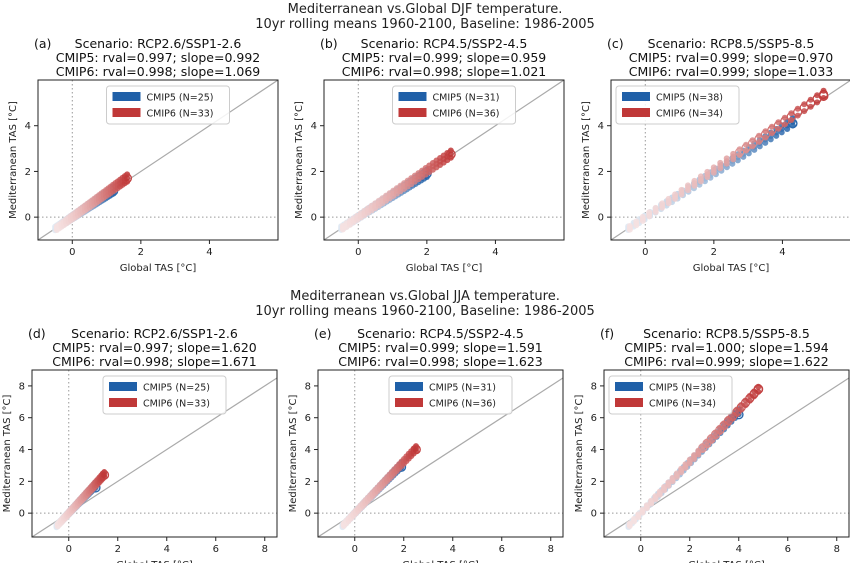  What do you see at coordinates (440, 361) in the screenshot?
I see `cmip6-stats: CMIP6: rval=0.998; slope=1.623` at bounding box center [440, 361].